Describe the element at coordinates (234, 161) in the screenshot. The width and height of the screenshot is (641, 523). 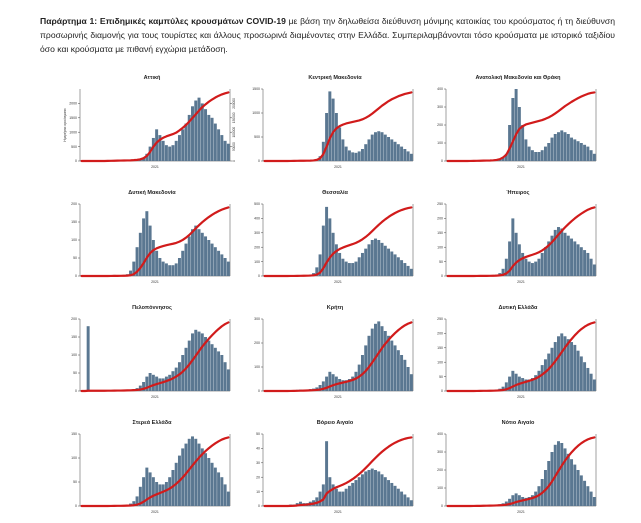
I see `y2-tick-label: 0` at that location.